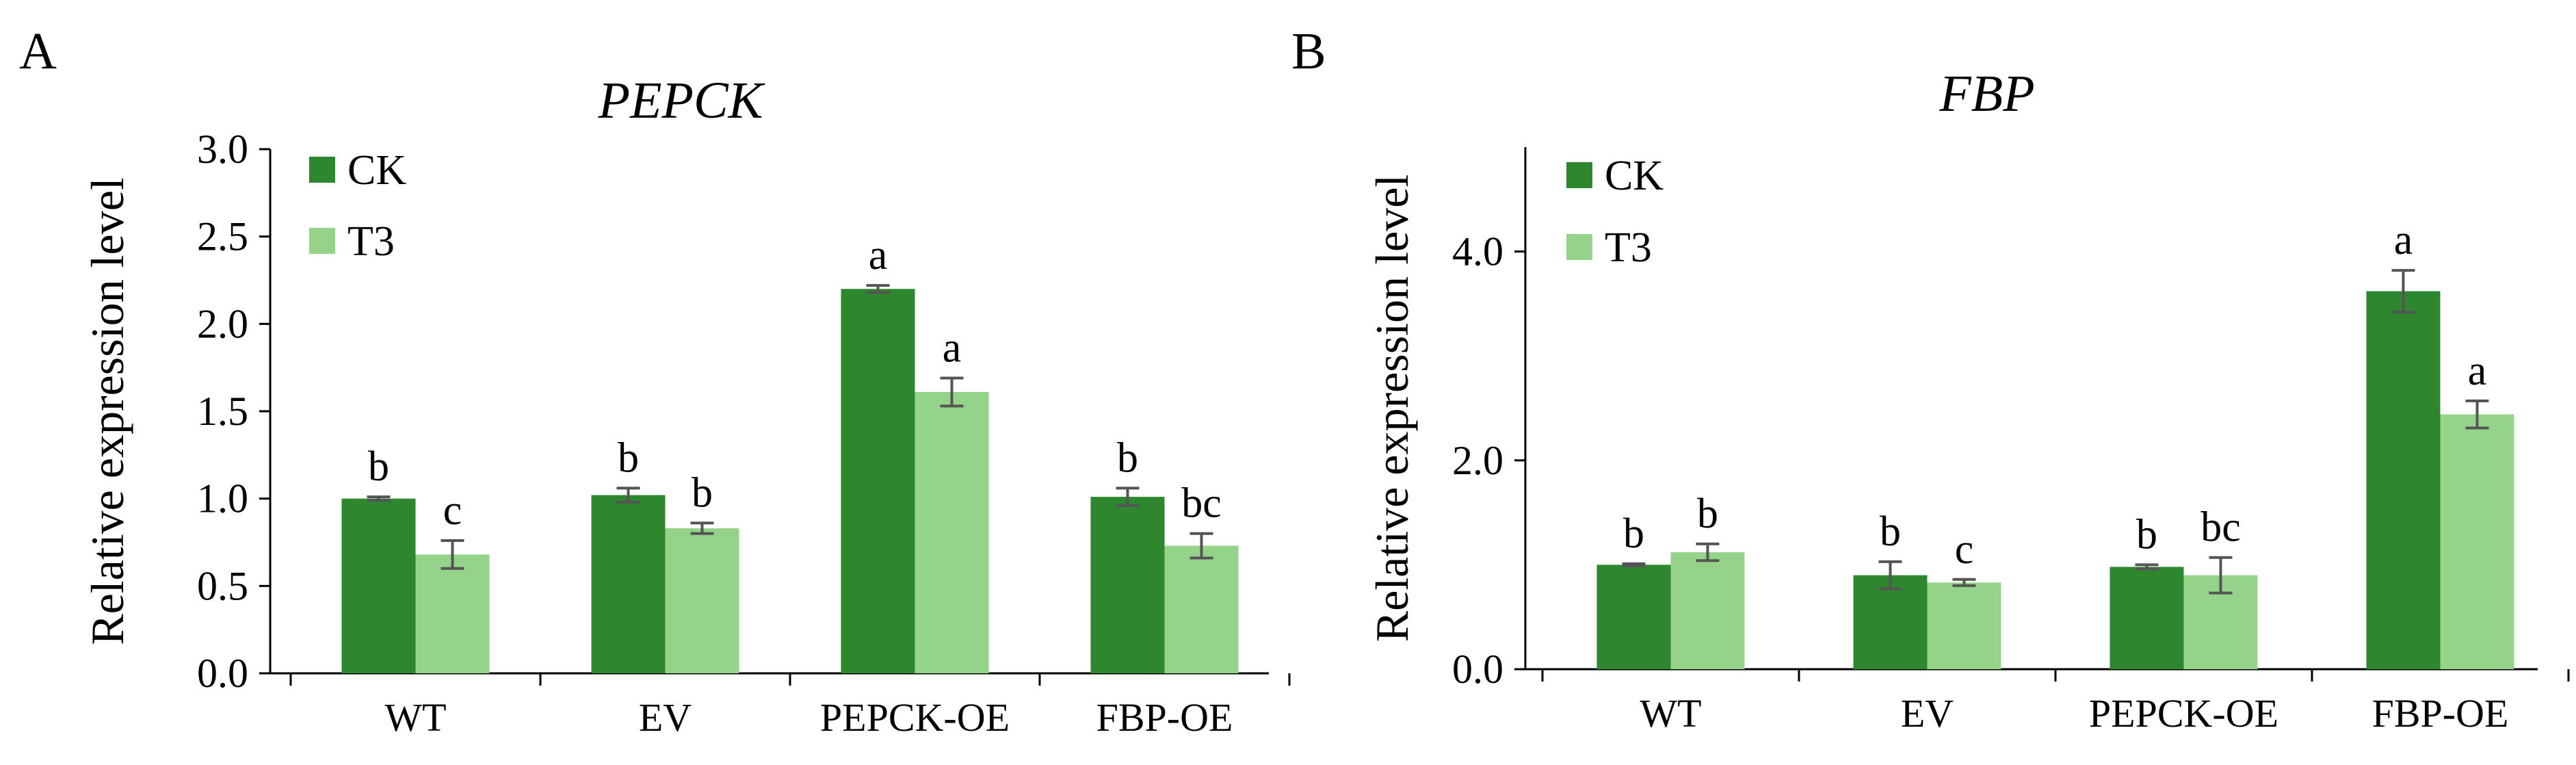  Describe the element at coordinates (38, 51) in the screenshot. I see `panel-letter: A` at that location.